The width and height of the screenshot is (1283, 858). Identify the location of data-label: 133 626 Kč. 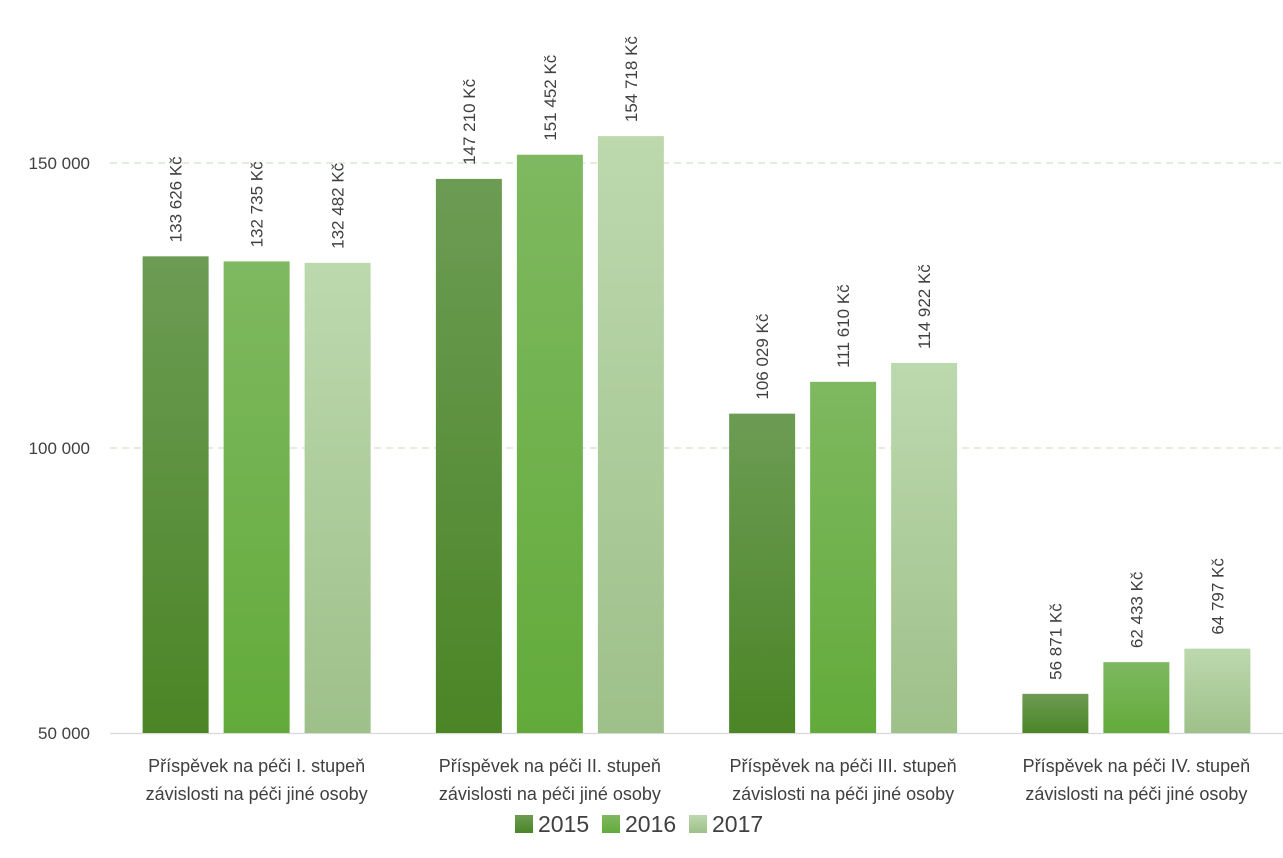
(176, 199).